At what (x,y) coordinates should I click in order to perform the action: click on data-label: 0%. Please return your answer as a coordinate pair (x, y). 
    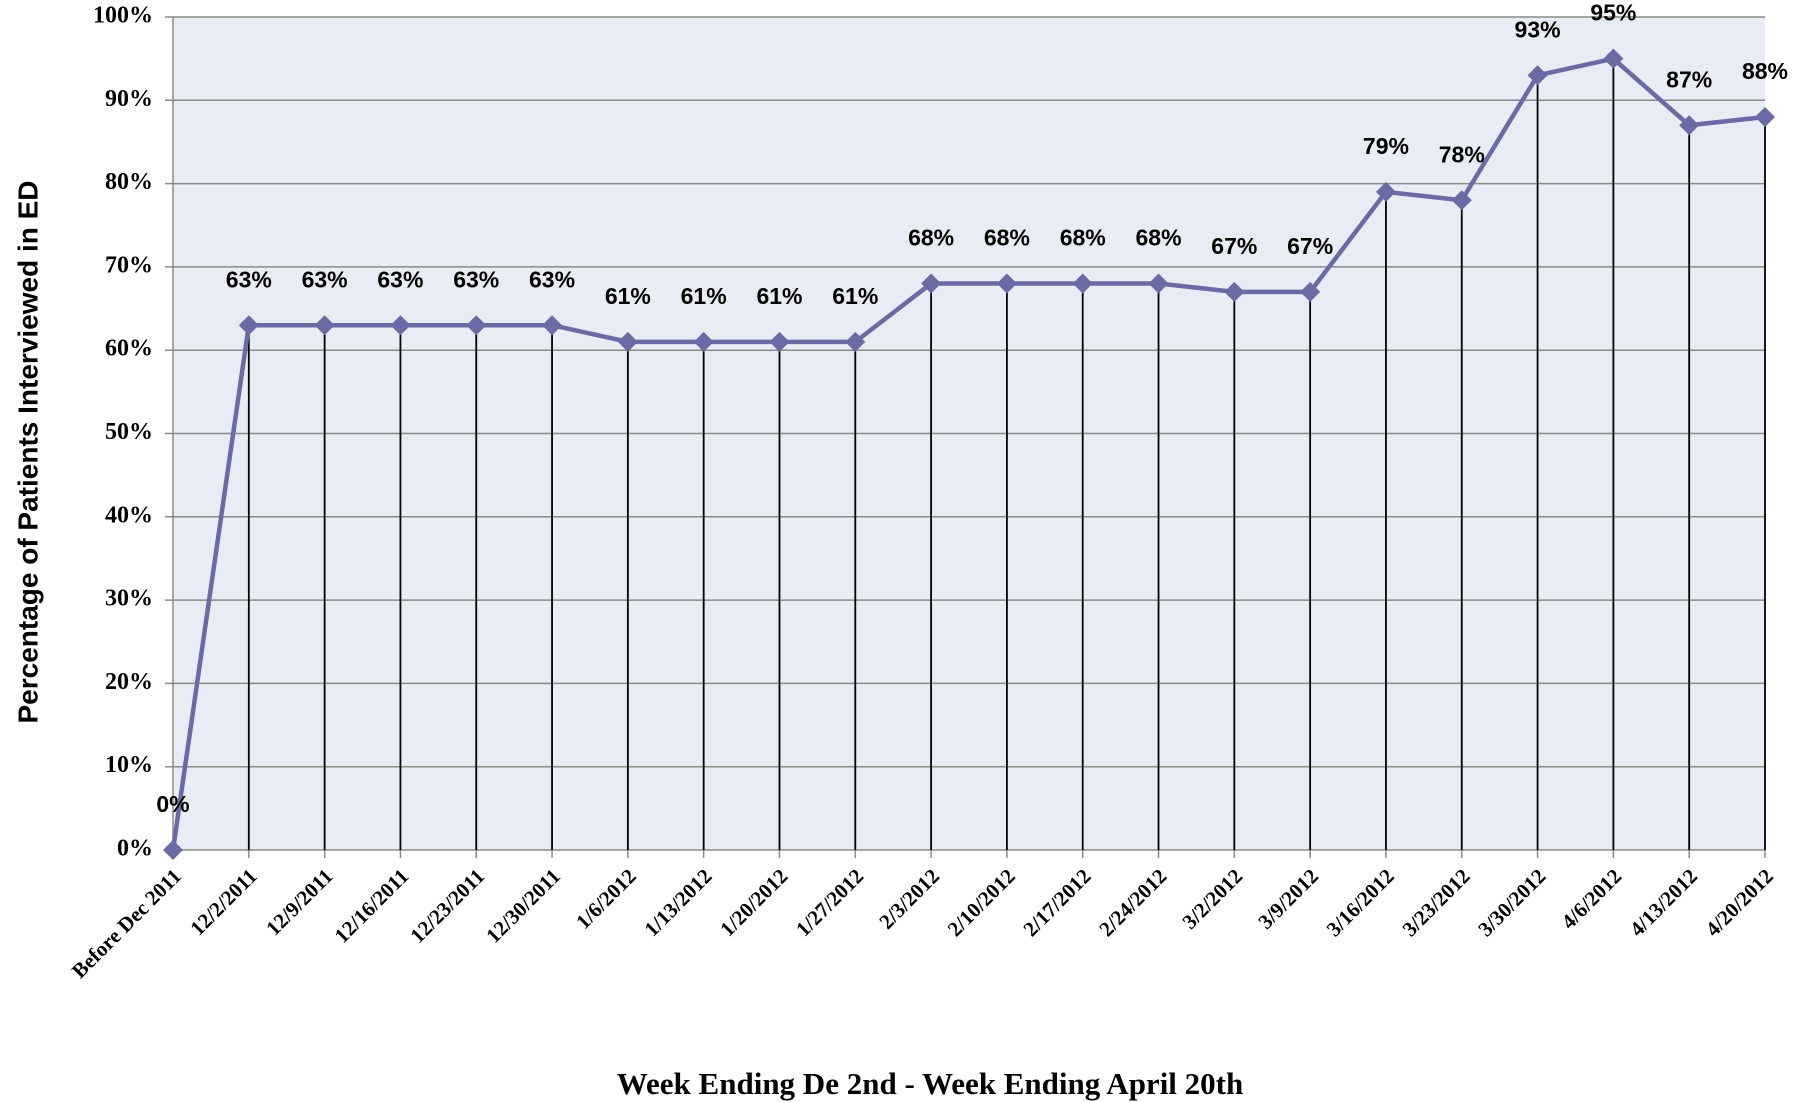
    Looking at the image, I should click on (172, 804).